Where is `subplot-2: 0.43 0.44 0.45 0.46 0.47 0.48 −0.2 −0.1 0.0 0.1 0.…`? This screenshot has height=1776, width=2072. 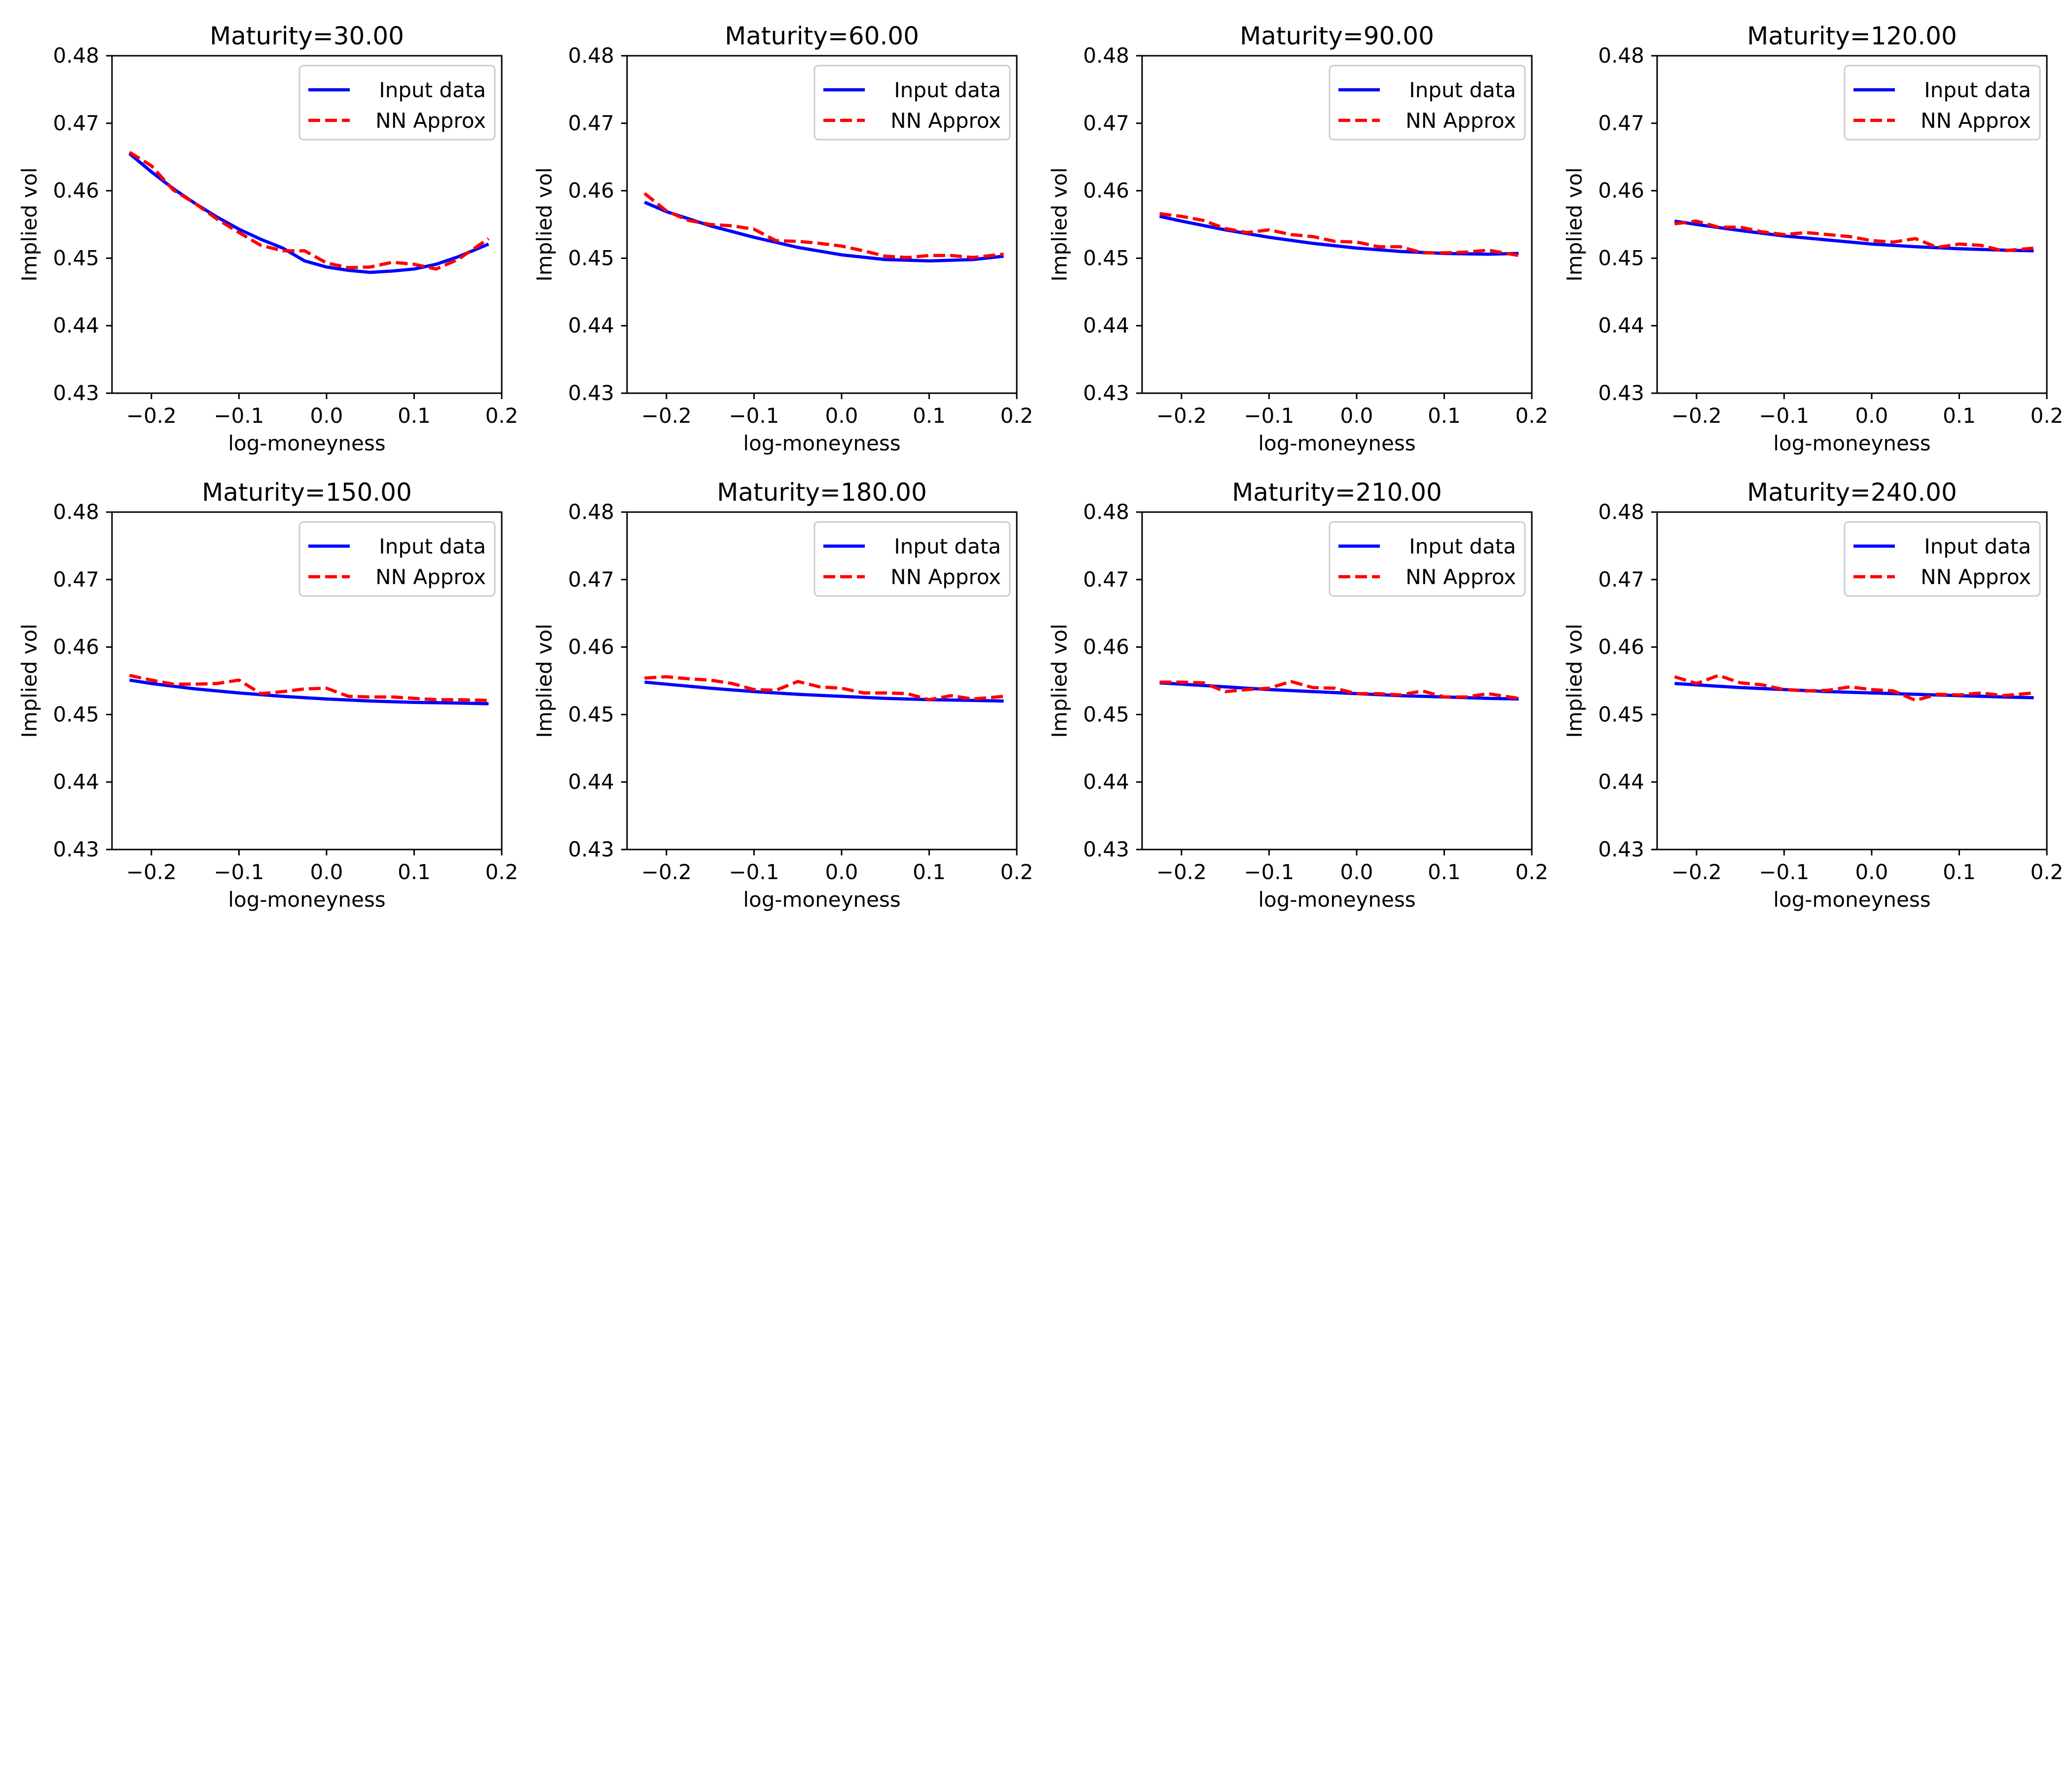 subplot-2: 0.43 0.44 0.45 0.46 0.47 0.48 −0.2 −0.1 0.0 0.1 0.… is located at coordinates (783, 239).